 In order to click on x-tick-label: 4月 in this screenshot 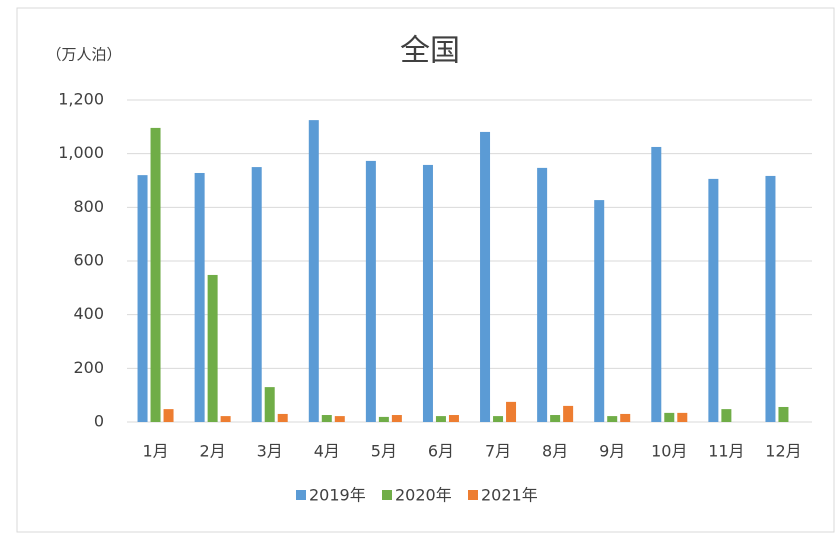, I will do `click(327, 451)`.